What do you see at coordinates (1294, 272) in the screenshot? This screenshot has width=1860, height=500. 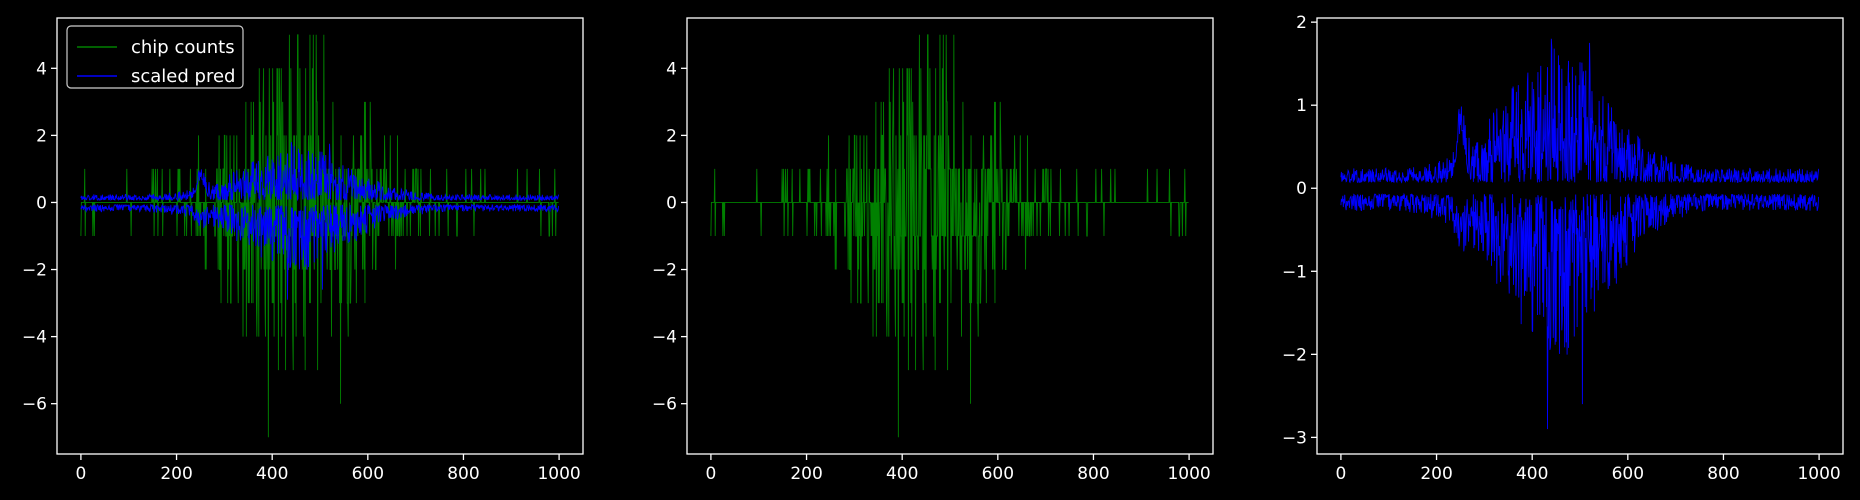 I see `y-tick-label: −1` at bounding box center [1294, 272].